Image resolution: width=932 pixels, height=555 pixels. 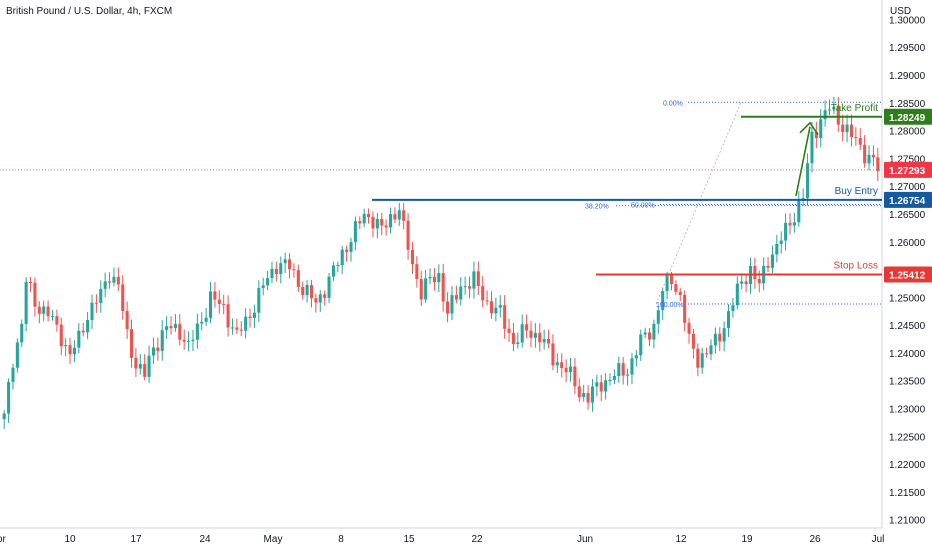 I want to click on price-tick-label: 1.24500, so click(x=907, y=326).